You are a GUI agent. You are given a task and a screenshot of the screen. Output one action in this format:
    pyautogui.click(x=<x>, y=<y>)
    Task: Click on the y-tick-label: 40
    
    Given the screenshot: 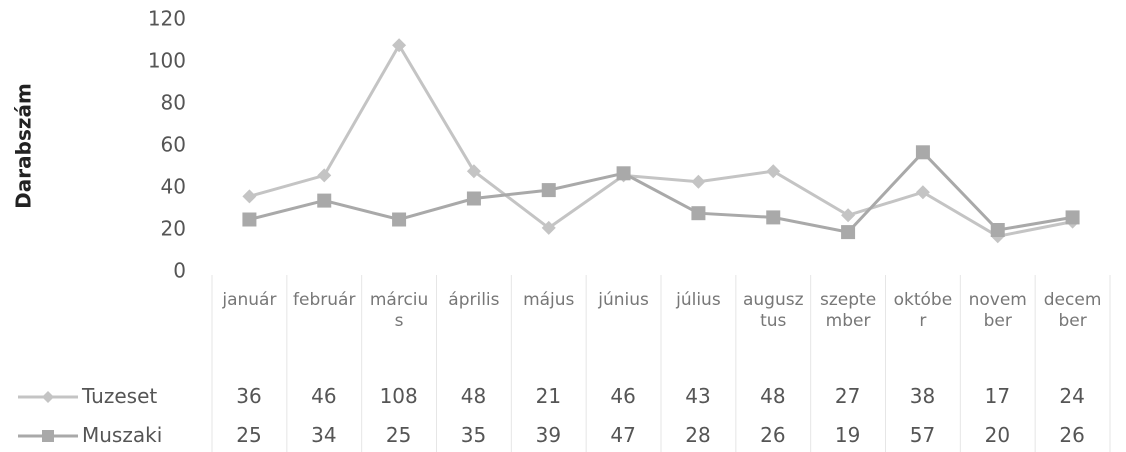 What is the action you would take?
    pyautogui.click(x=173, y=187)
    